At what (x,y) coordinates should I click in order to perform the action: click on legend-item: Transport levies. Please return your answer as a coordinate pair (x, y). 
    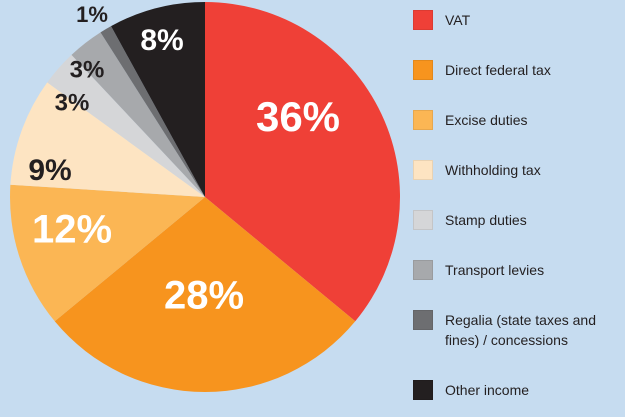
    Looking at the image, I should click on (519, 270).